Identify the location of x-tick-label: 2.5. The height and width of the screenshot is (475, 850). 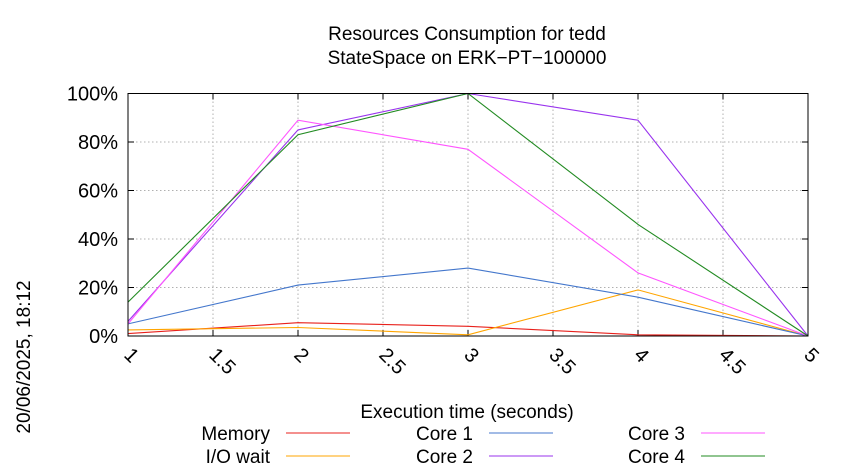
(391, 361).